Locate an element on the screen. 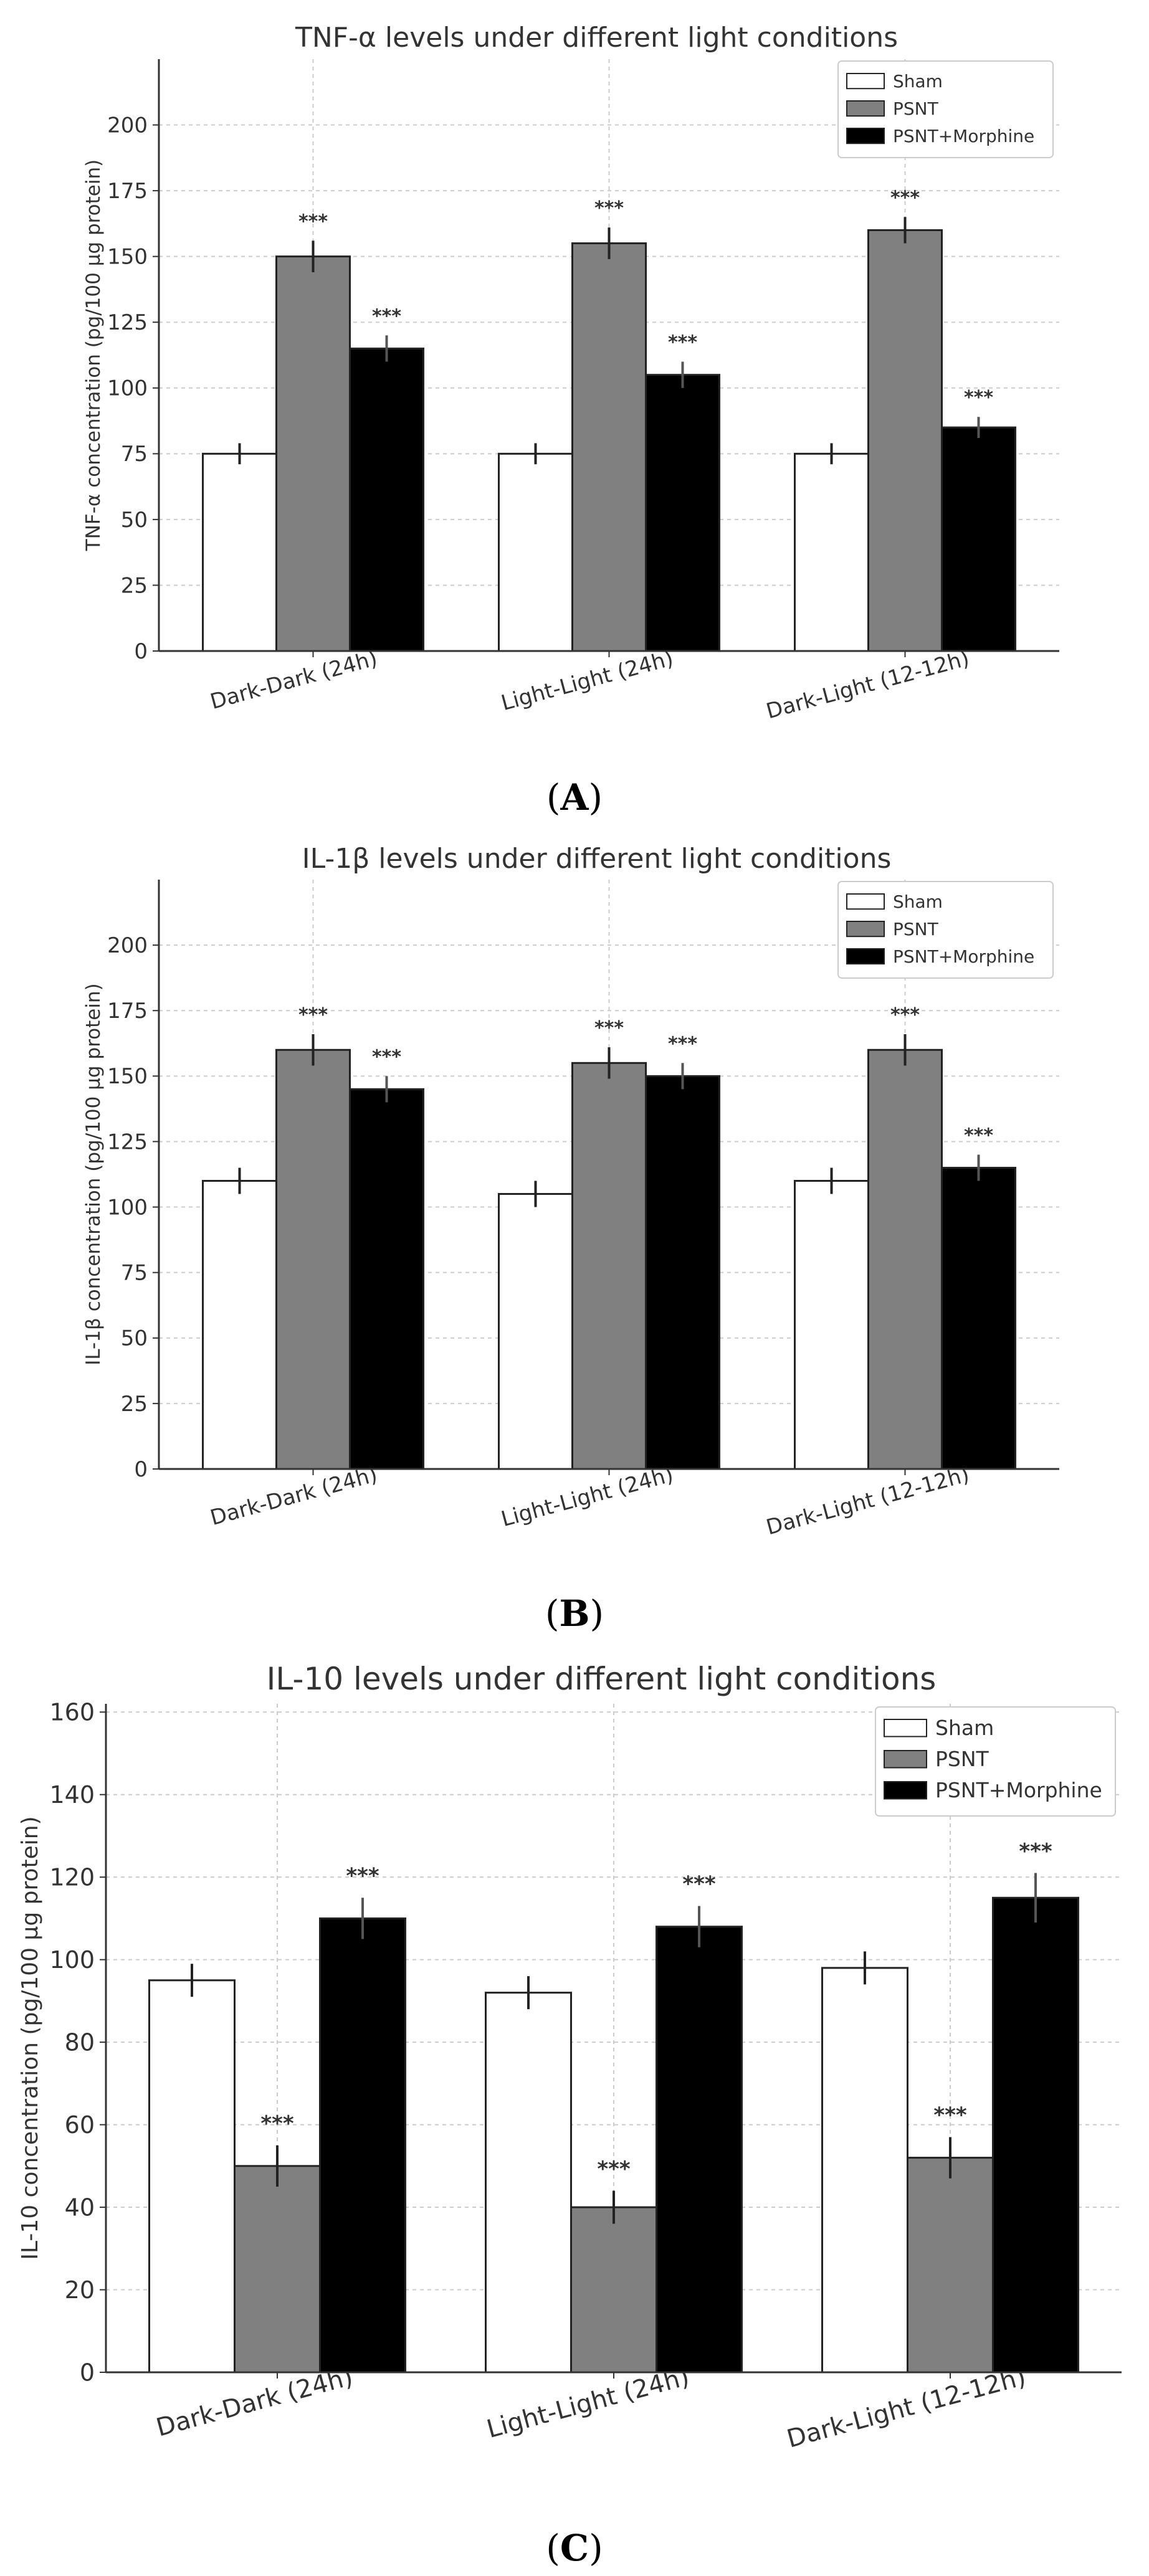 The height and width of the screenshot is (2576, 1149). y-tick-label: 160 is located at coordinates (72, 1712).